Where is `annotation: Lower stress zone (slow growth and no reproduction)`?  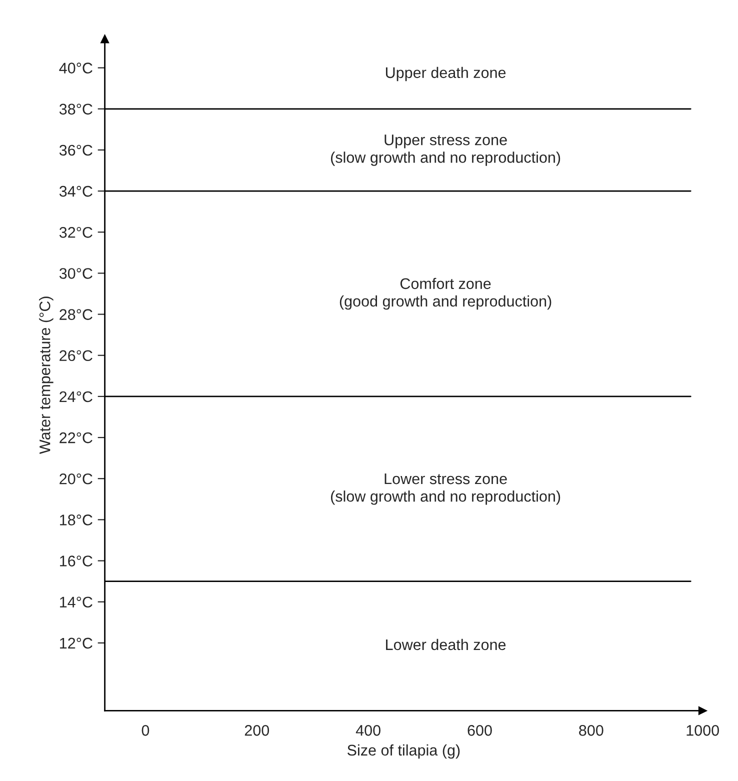 annotation: Lower stress zone (slow growth and no reproduction) is located at coordinates (445, 489).